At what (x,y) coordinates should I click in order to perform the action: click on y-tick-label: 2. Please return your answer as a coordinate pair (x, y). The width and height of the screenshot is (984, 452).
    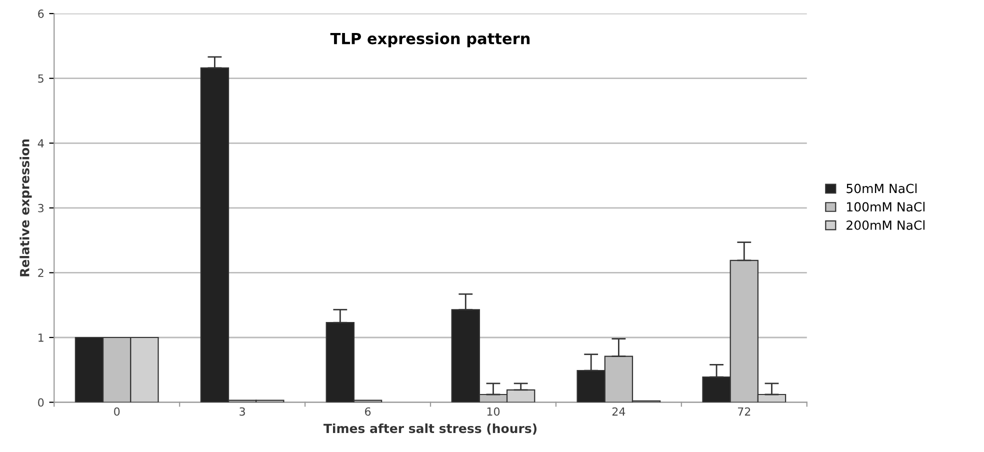
    Looking at the image, I should click on (41, 272).